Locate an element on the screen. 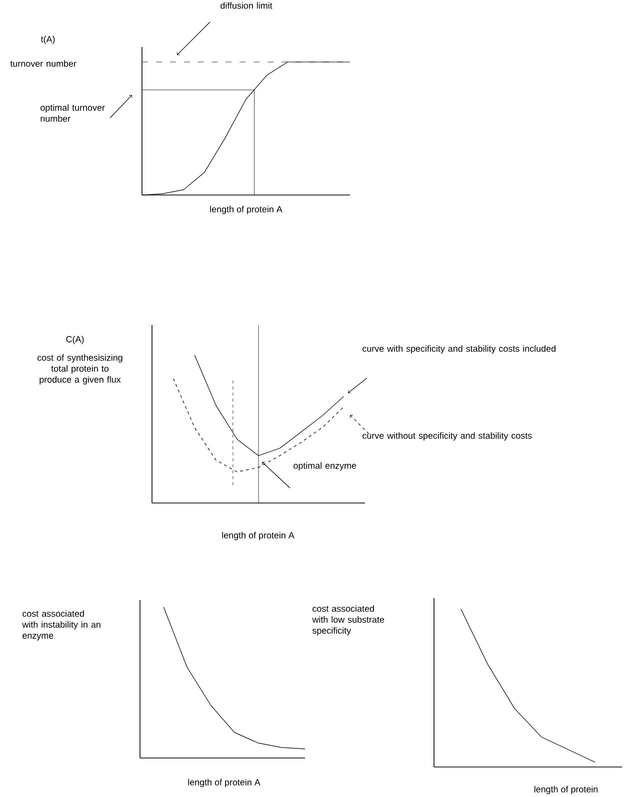 Image resolution: width=631 pixels, height=797 pixels. y-axis-title: C(A) is located at coordinates (75, 340).